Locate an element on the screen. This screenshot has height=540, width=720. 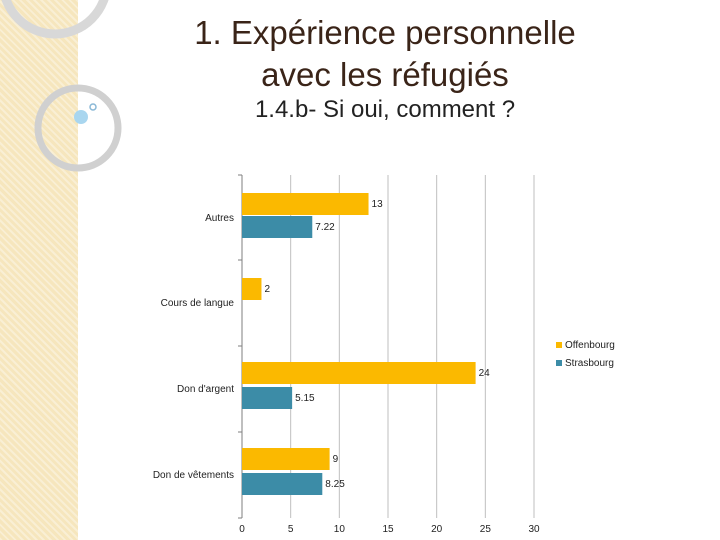
legend-swatch-offenbourg is located at coordinates (559, 345).